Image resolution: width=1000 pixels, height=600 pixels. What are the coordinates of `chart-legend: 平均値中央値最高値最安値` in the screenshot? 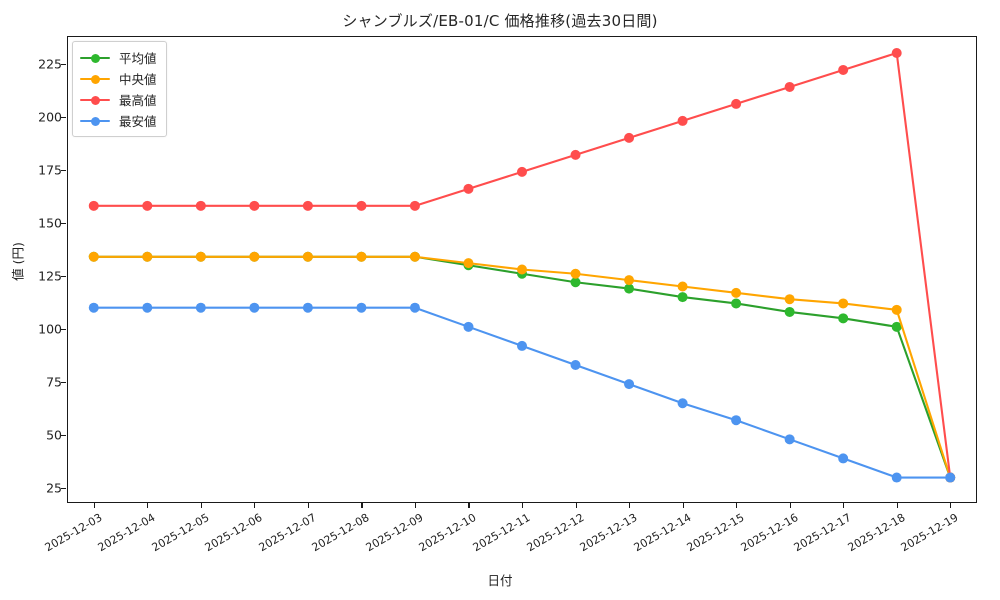 It's located at (119, 89).